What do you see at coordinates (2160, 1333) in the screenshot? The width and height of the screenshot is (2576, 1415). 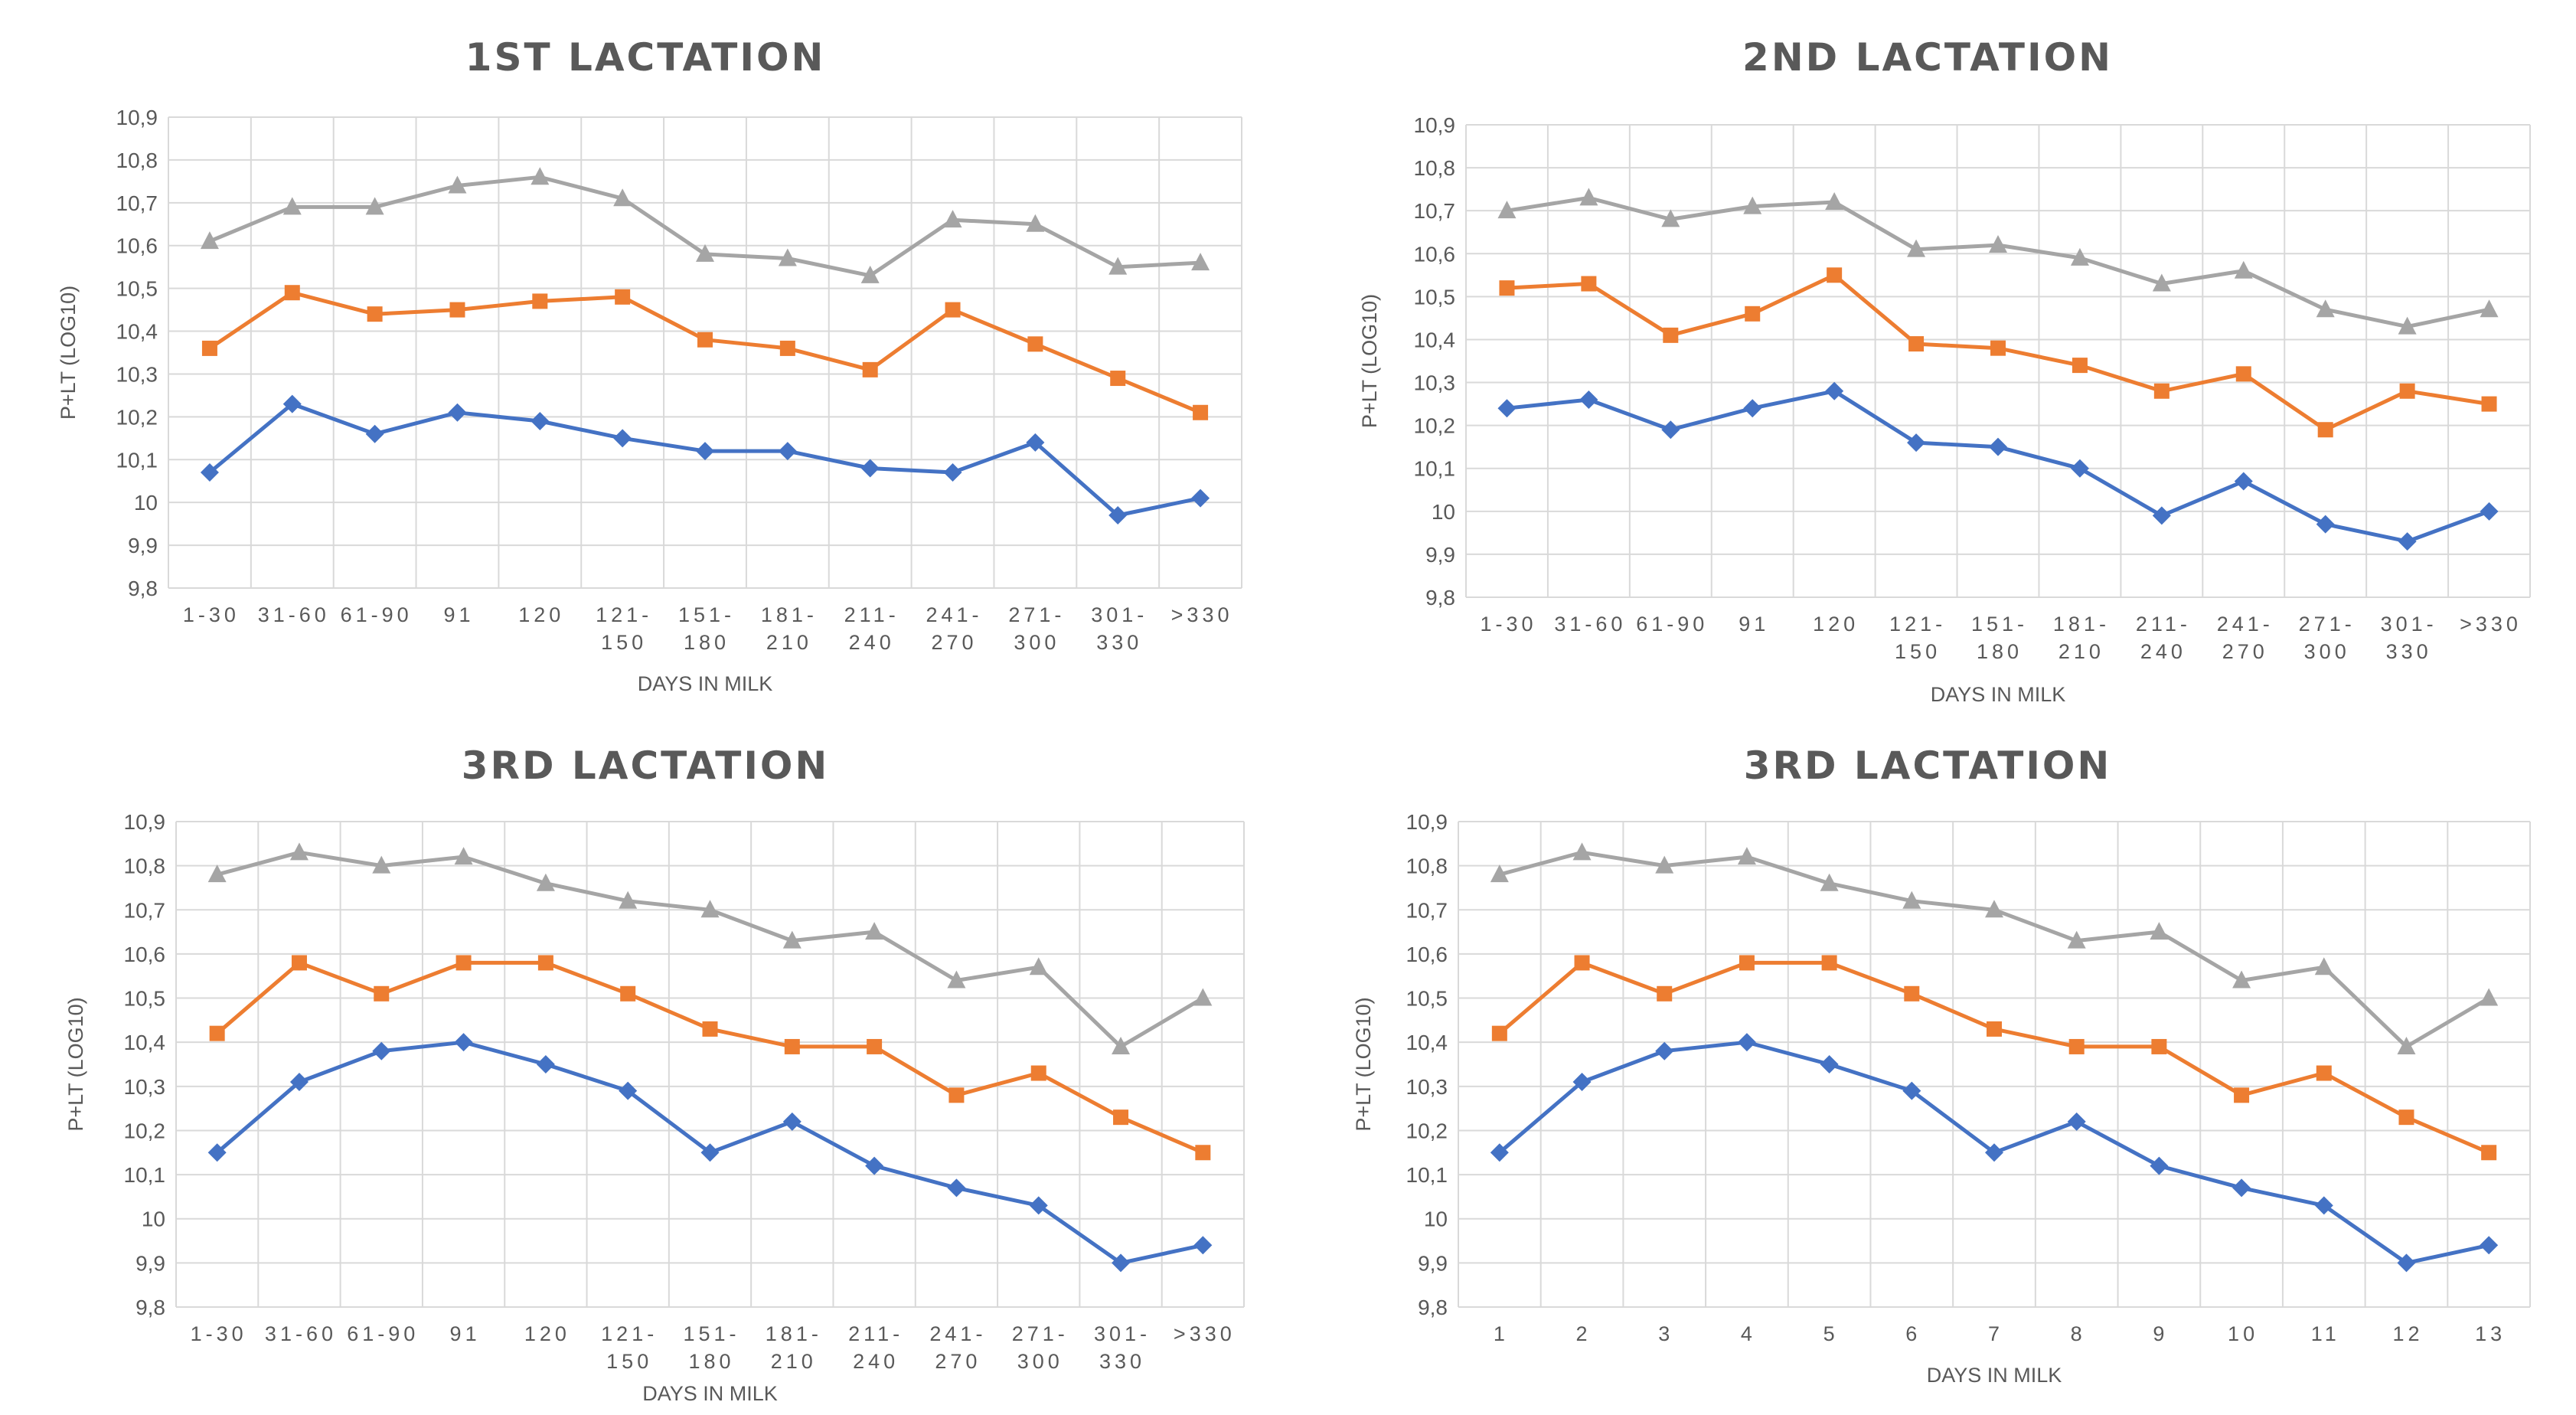 I see `x-tick-label: 9` at bounding box center [2160, 1333].